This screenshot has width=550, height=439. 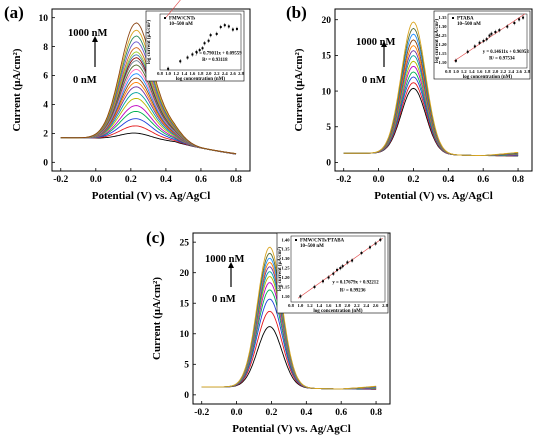 I want to click on inset-y-tick-label: 1.35, so click(x=285, y=249).